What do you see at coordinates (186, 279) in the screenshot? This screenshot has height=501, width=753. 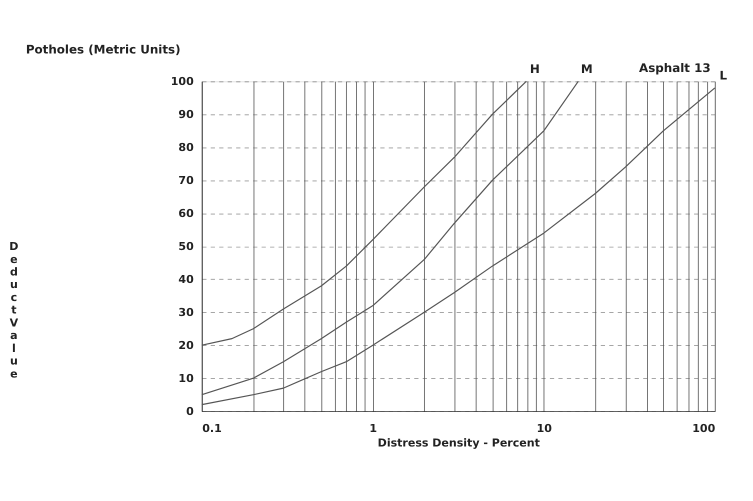 I see `y-tick-label: 40` at bounding box center [186, 279].